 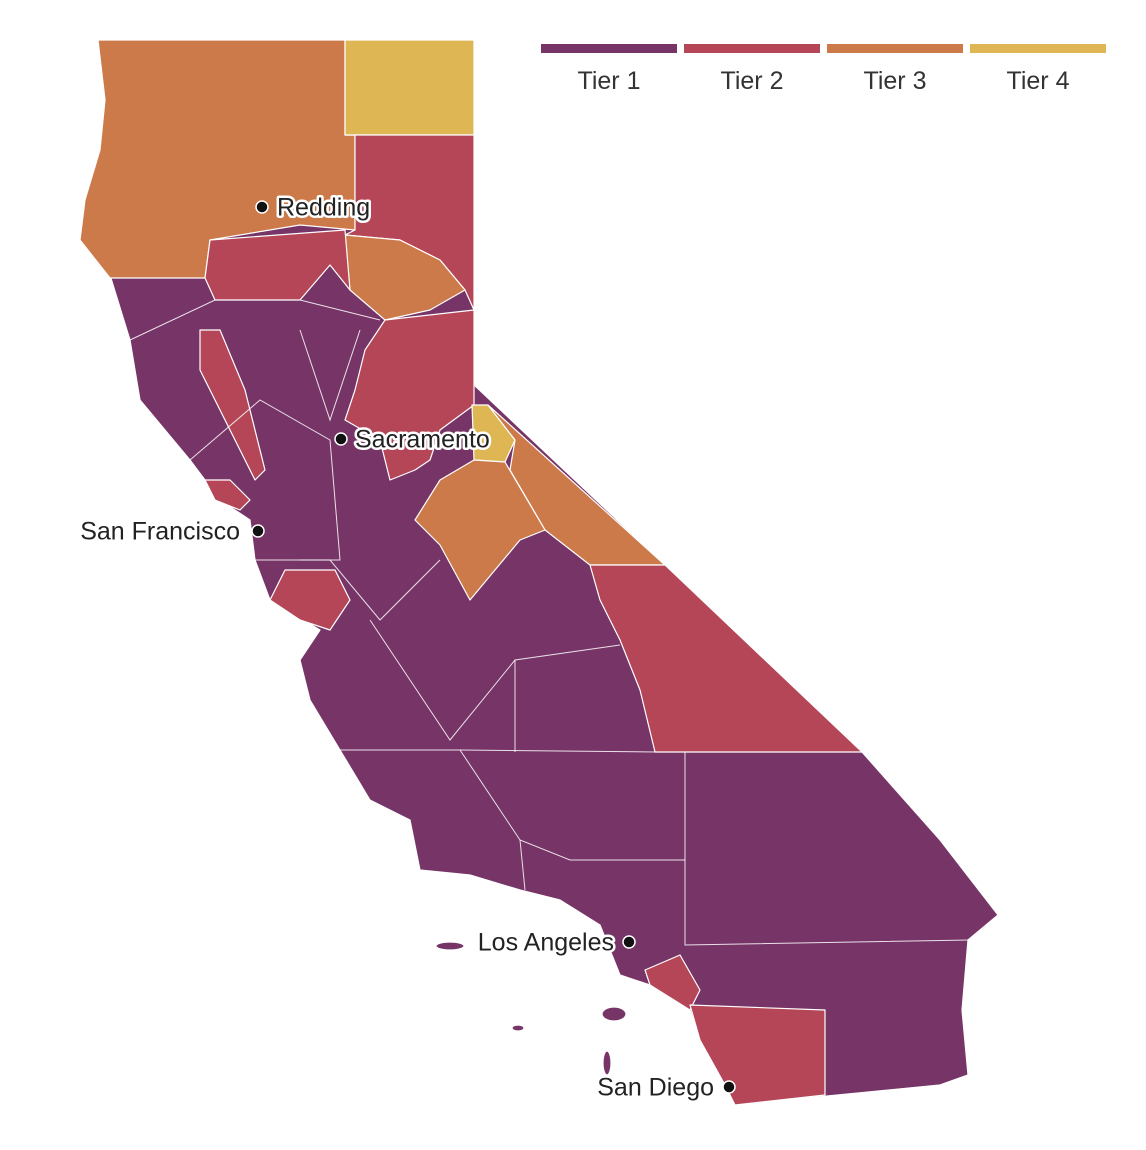 I want to click on legend-label: Tier 4, so click(x=1038, y=81).